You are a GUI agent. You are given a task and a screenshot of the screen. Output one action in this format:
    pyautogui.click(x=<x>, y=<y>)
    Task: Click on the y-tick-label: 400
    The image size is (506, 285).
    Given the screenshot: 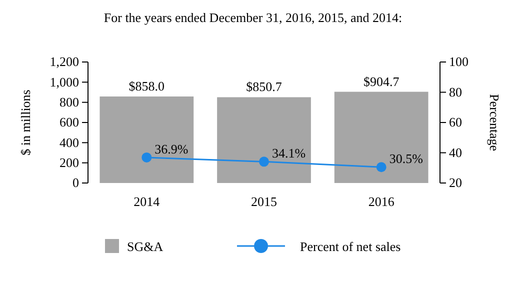 What is the action you would take?
    pyautogui.click(x=69, y=142)
    